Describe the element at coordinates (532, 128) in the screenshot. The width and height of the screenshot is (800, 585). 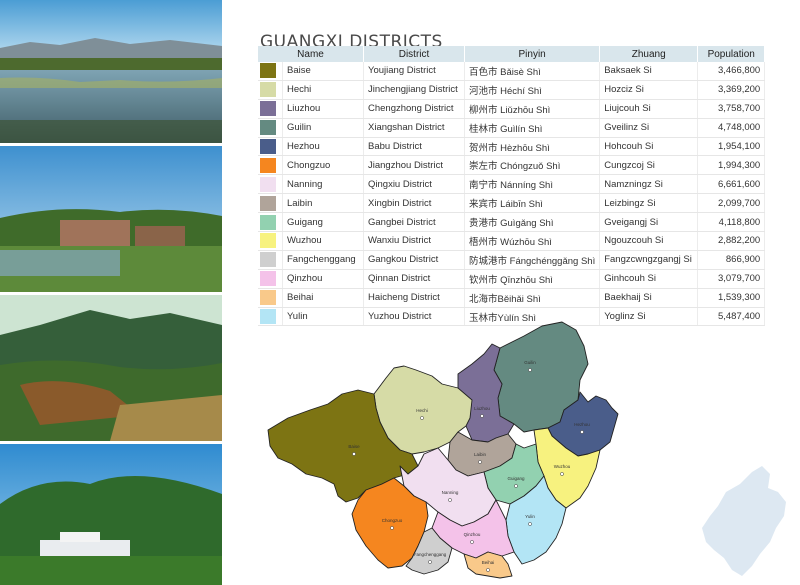
I see `cell-pinyin: 桂林市 Guìlín Shì` at that location.